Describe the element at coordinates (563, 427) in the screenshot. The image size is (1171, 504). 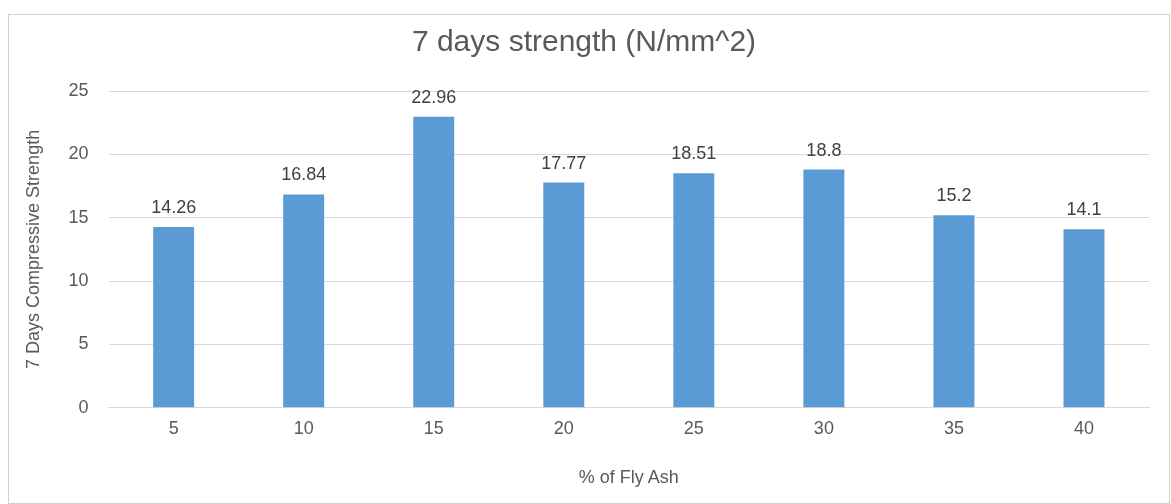
I see `x-tick-label: 20` at that location.